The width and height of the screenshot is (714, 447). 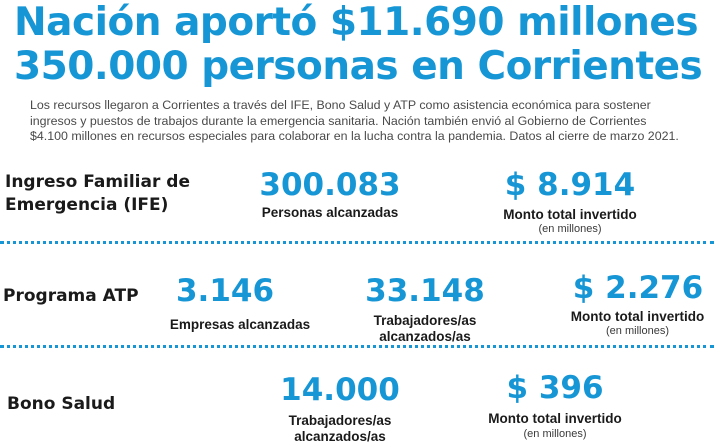 What do you see at coordinates (61, 404) in the screenshot?
I see `bono-salud-label: Bono Salud` at bounding box center [61, 404].